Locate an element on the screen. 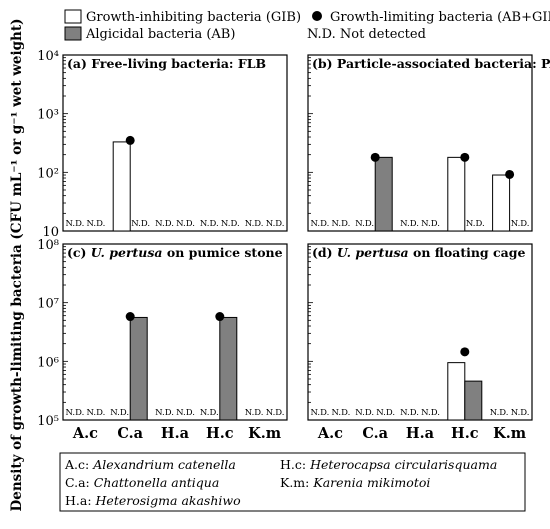 The image size is (550, 529). y-tick-label: 10⁸ is located at coordinates (48, 245).